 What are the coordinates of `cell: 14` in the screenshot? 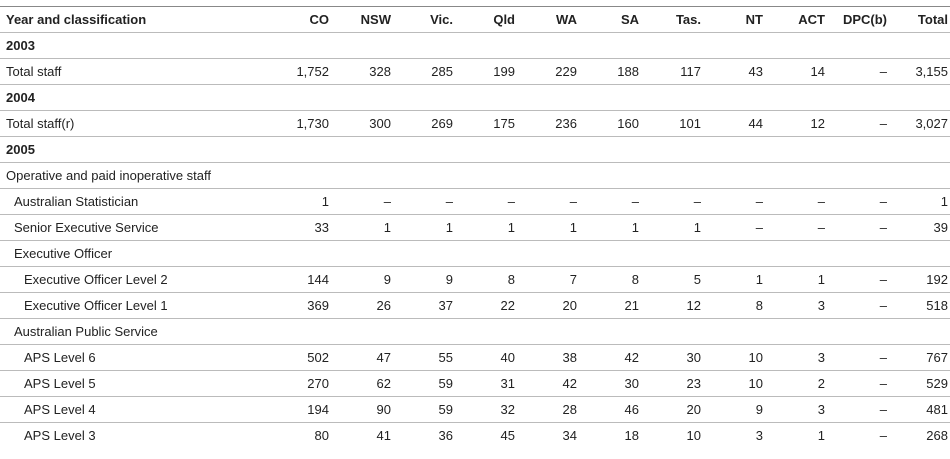 It's located at (796, 71).